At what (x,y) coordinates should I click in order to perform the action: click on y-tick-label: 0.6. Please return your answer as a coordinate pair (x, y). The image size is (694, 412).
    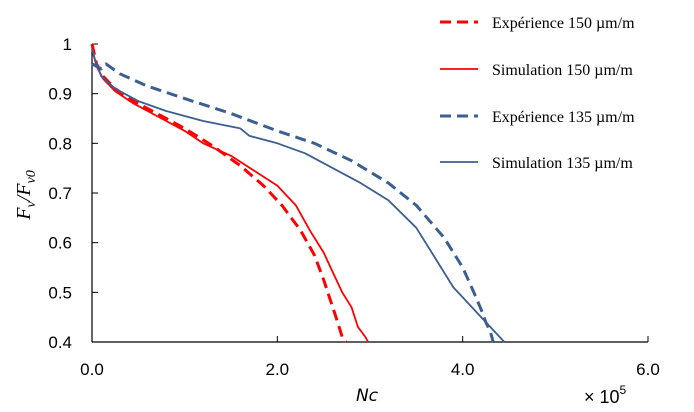
    Looking at the image, I should click on (60, 243).